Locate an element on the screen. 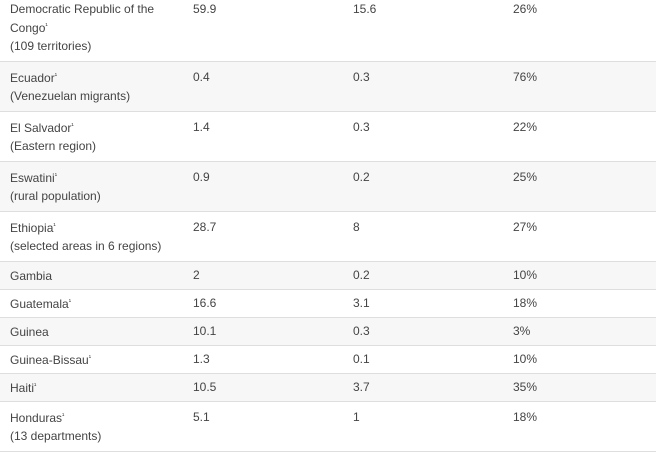  country-cell: Ecuador¹ (Venezuelan migrants) is located at coordinates (91, 86).